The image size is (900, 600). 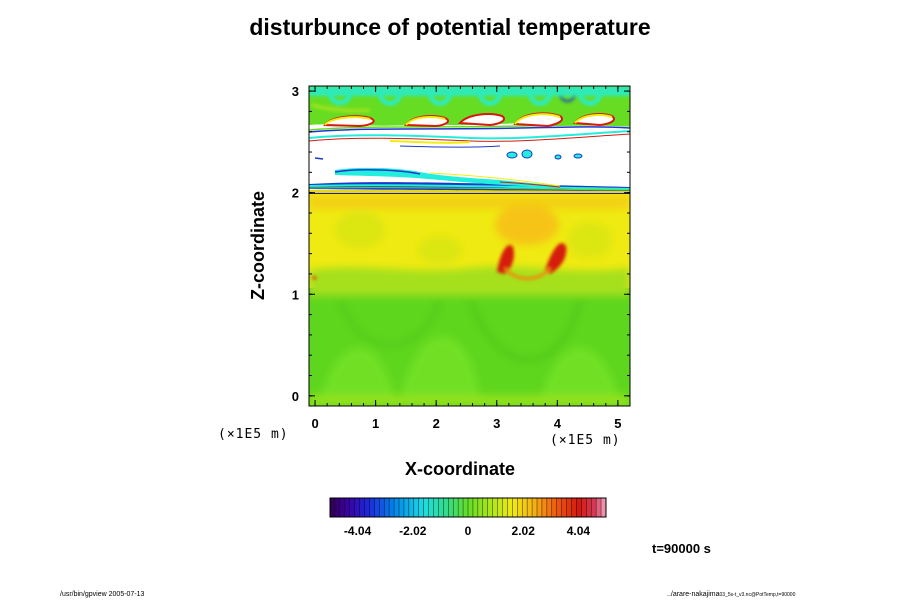 What do you see at coordinates (496, 423) in the screenshot?
I see `x-tick-label: 3` at bounding box center [496, 423].